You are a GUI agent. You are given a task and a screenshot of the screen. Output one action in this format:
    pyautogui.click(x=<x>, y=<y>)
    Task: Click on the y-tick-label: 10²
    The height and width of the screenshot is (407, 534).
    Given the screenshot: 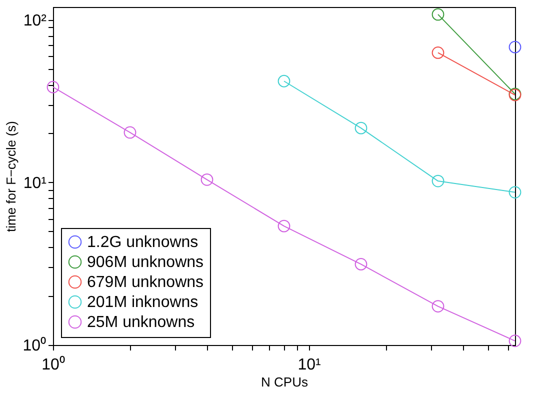 What is the action you would take?
    pyautogui.click(x=35, y=21)
    